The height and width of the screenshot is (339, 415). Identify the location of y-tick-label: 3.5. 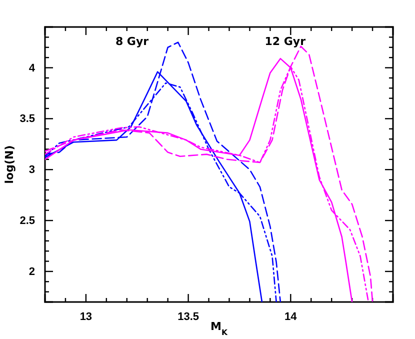
(27, 119).